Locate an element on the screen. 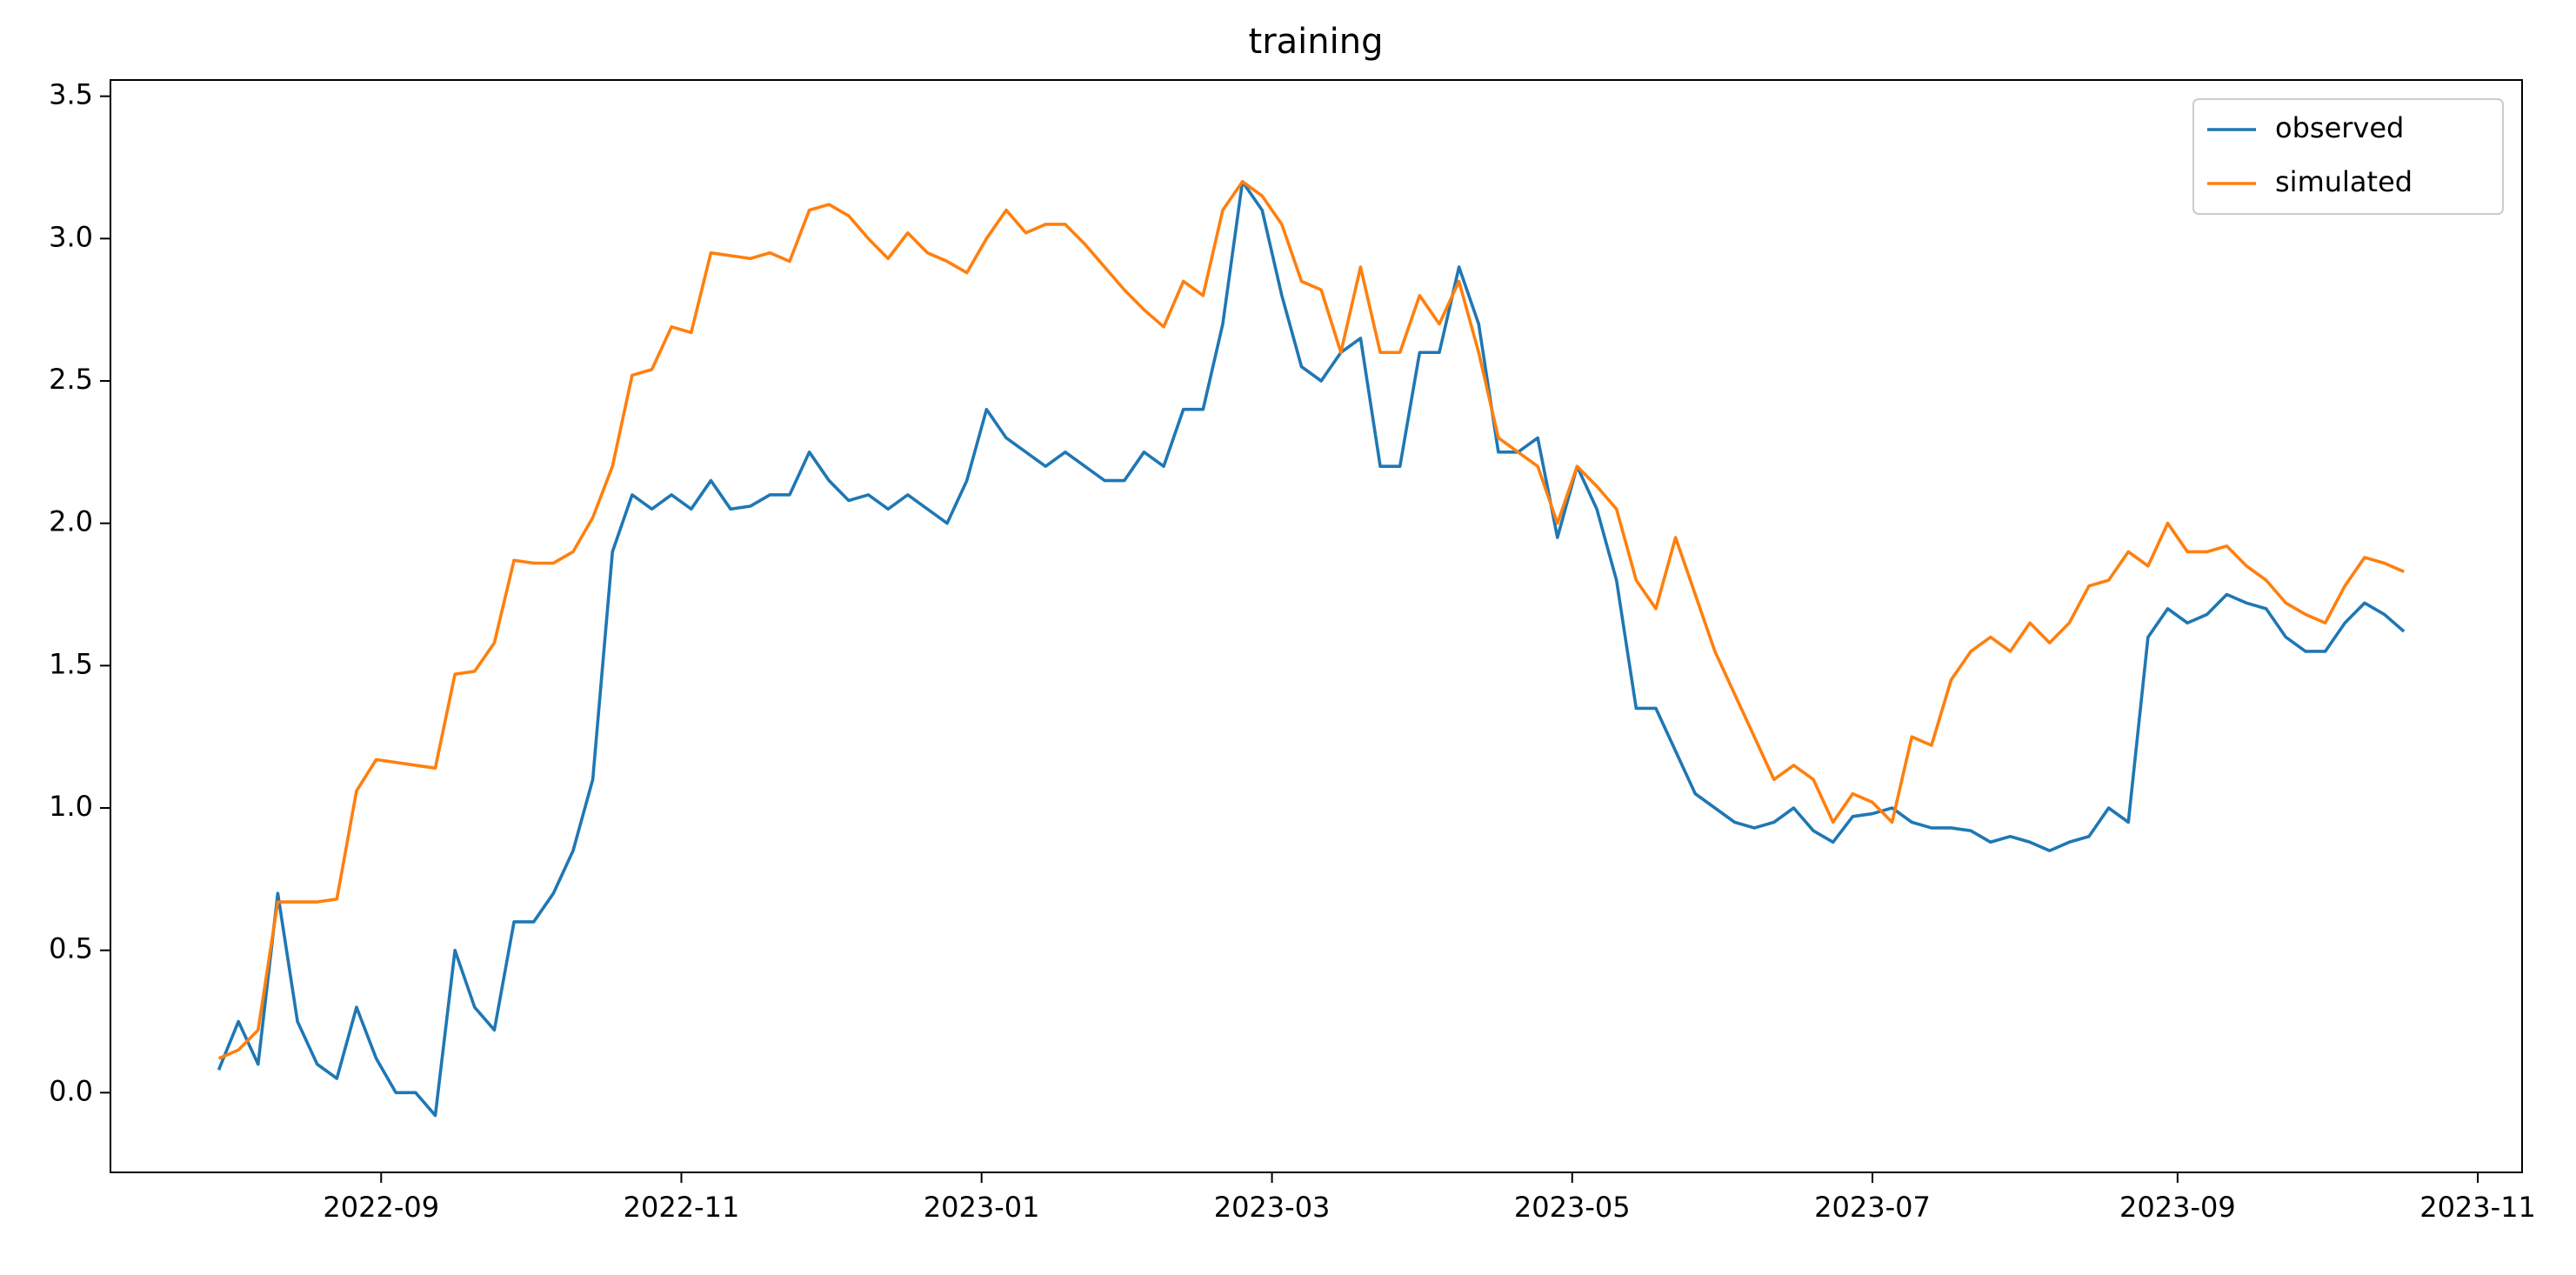 Image resolution: width=2576 pixels, height=1275 pixels. x-tick-label: 2023-01 is located at coordinates (982, 1208).